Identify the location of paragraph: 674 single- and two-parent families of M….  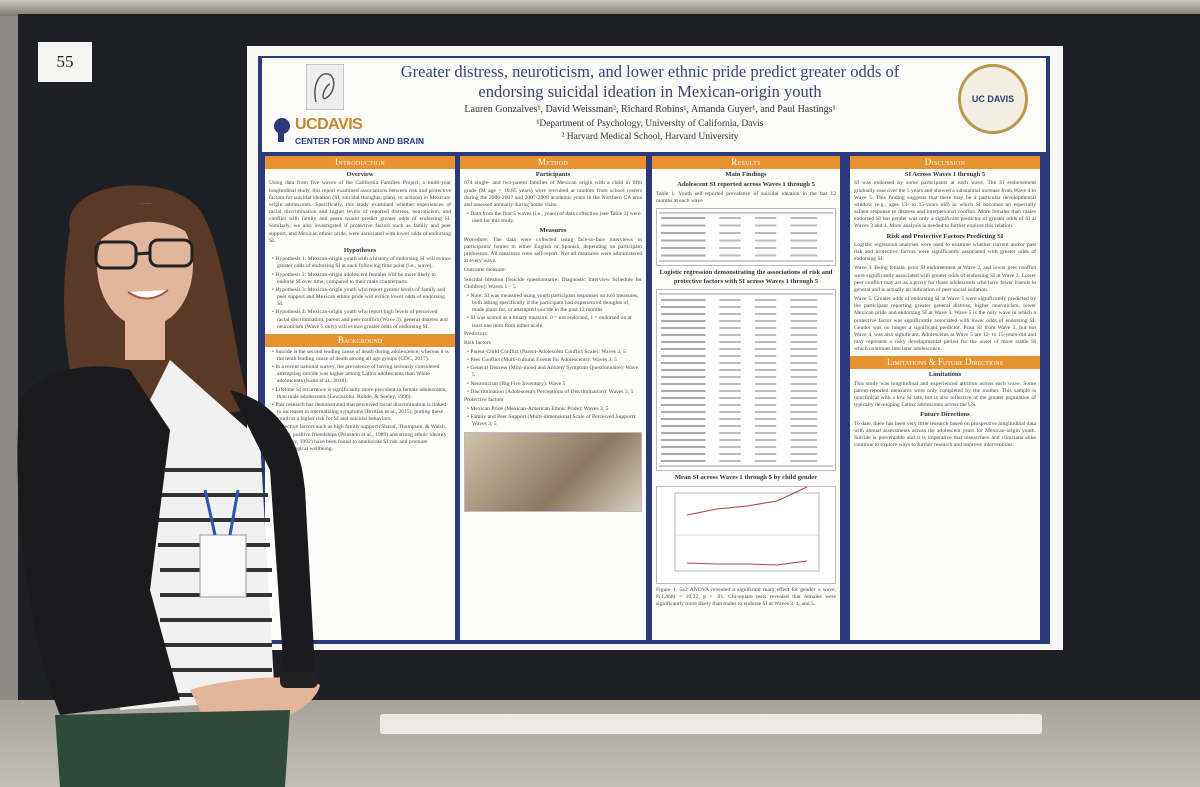
(553, 194).